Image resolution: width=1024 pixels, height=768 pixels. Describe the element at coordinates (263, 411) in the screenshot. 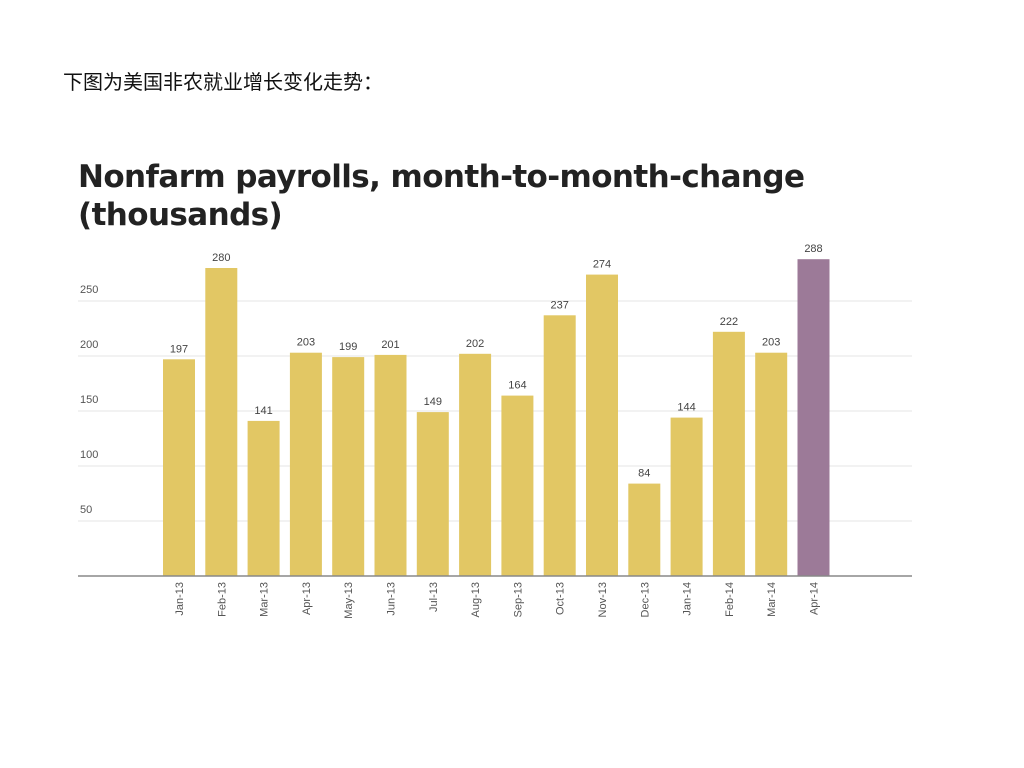

I see `data-label: 141` at that location.